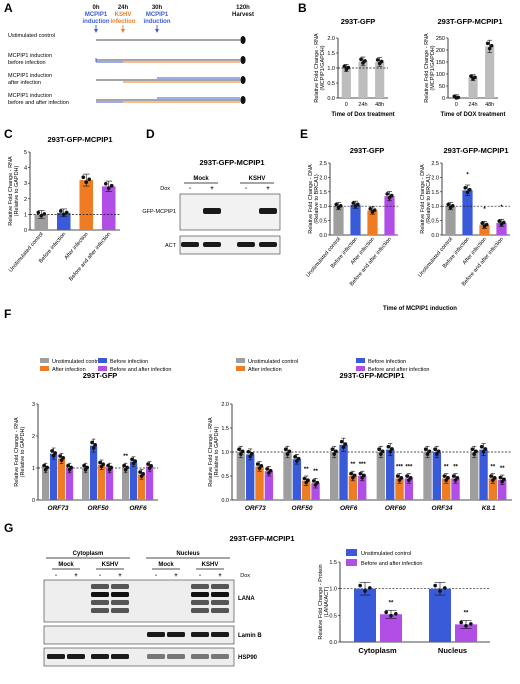  What do you see at coordinates (102, 360) in the screenshot?
I see `legend-swatch` at bounding box center [102, 360].